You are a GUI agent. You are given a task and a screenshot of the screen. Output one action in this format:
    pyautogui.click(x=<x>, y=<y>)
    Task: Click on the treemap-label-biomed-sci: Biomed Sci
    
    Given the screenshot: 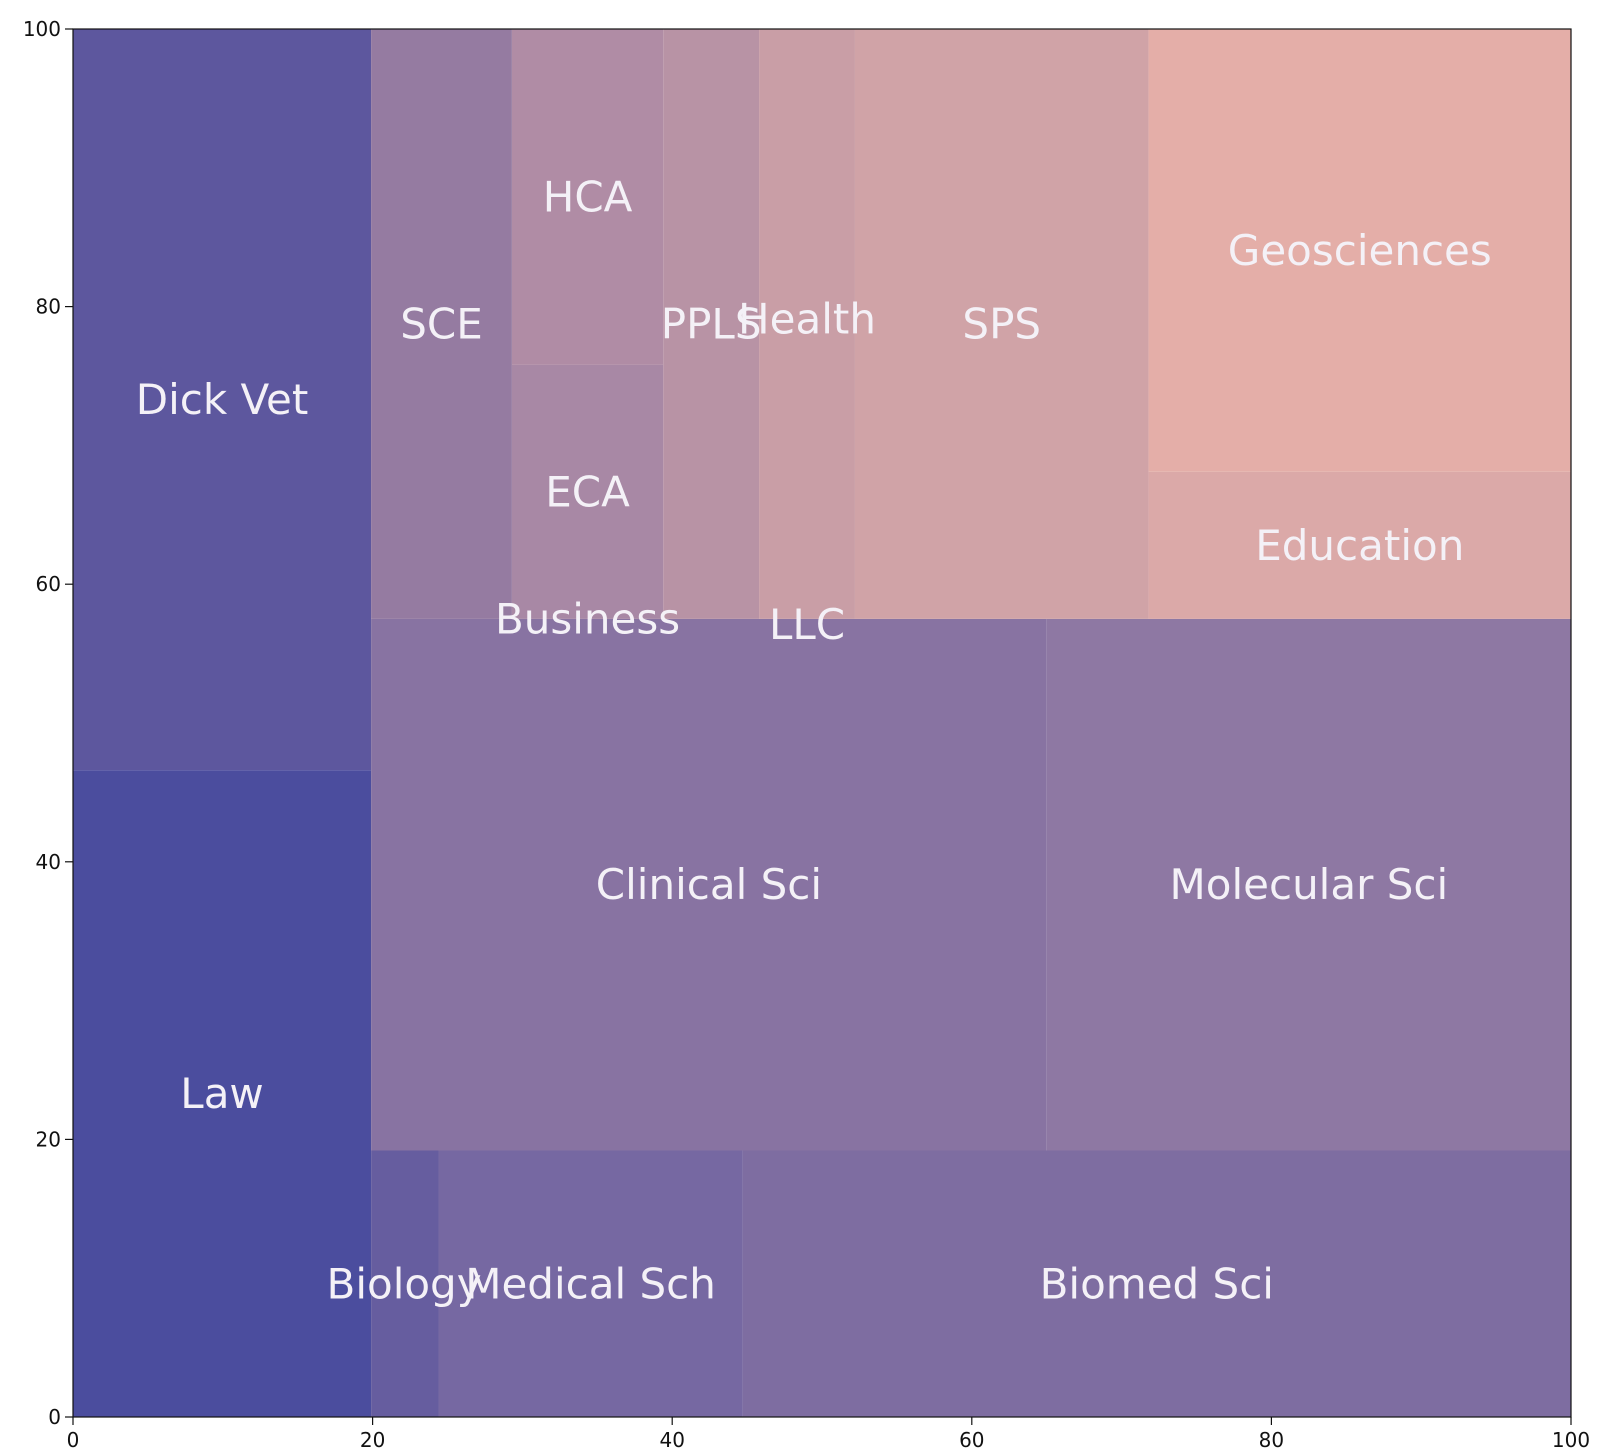 What is the action you would take?
    pyautogui.click(x=1157, y=1283)
    